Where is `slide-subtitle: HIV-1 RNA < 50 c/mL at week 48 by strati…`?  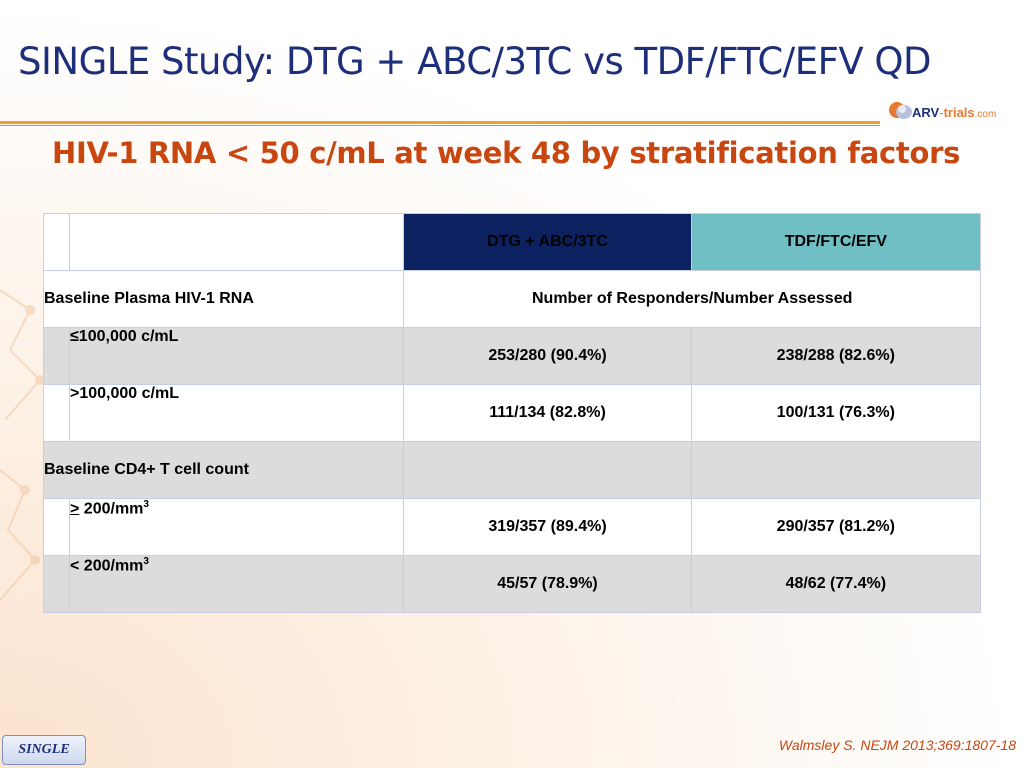
slide-subtitle: HIV-1 RNA < 50 c/mL at week 48 by strati… is located at coordinates (506, 153).